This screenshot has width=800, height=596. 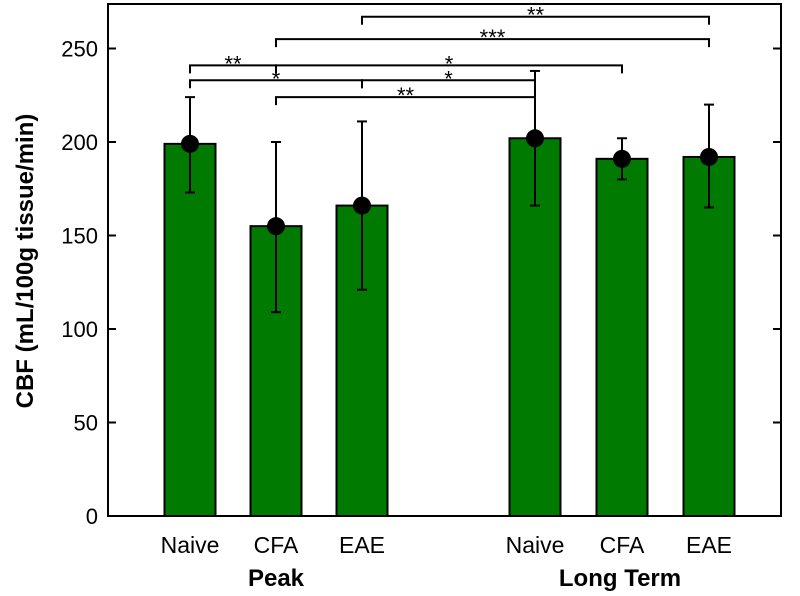 I want to click on y-tick-label: 100, so click(x=79, y=329).